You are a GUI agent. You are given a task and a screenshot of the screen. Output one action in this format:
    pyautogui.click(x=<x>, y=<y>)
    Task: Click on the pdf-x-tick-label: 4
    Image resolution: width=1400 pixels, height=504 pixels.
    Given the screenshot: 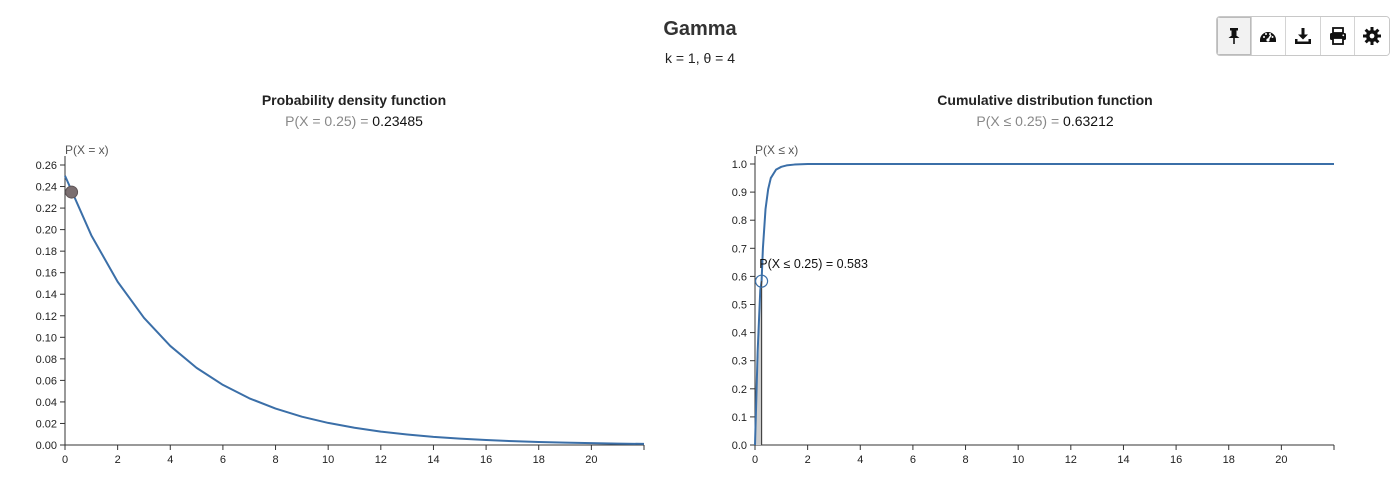 What is the action you would take?
    pyautogui.click(x=170, y=460)
    